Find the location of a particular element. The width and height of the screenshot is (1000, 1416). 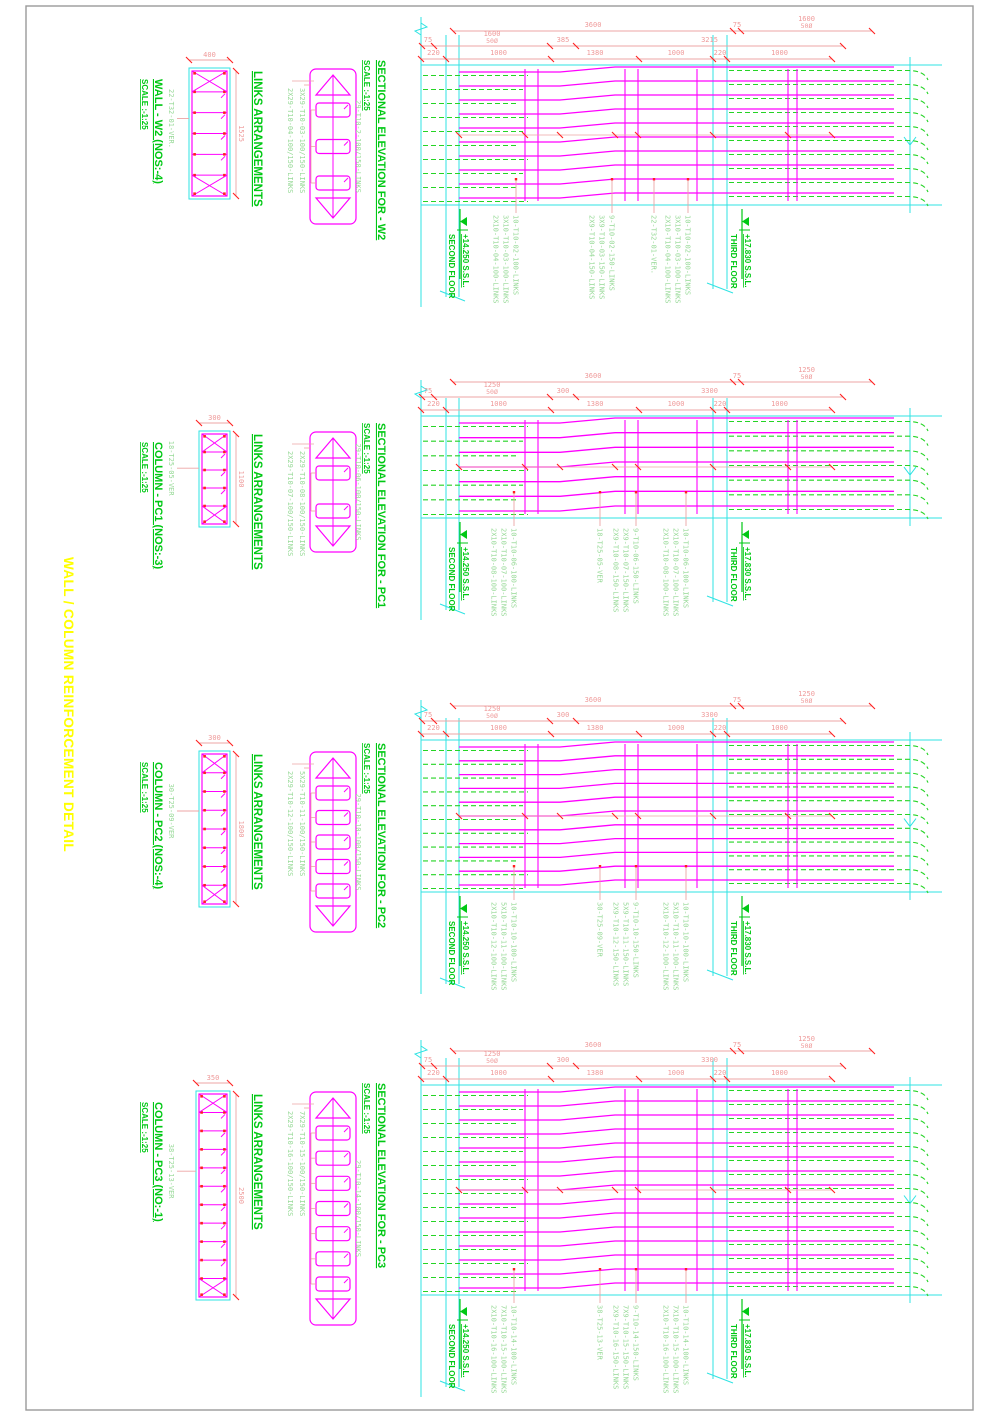

links-title: LINKS ARRANGEMENTS is located at coordinates (257, 1162).